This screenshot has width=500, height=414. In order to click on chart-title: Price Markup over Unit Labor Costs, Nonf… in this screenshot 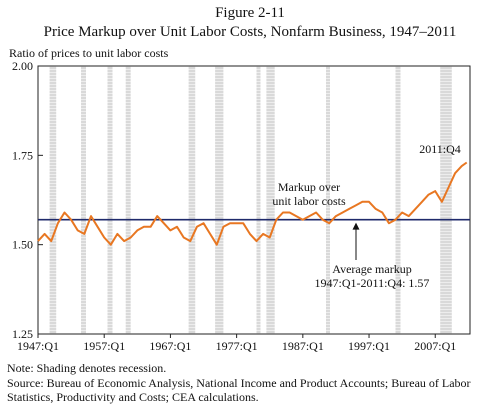, I will do `click(250, 32)`.